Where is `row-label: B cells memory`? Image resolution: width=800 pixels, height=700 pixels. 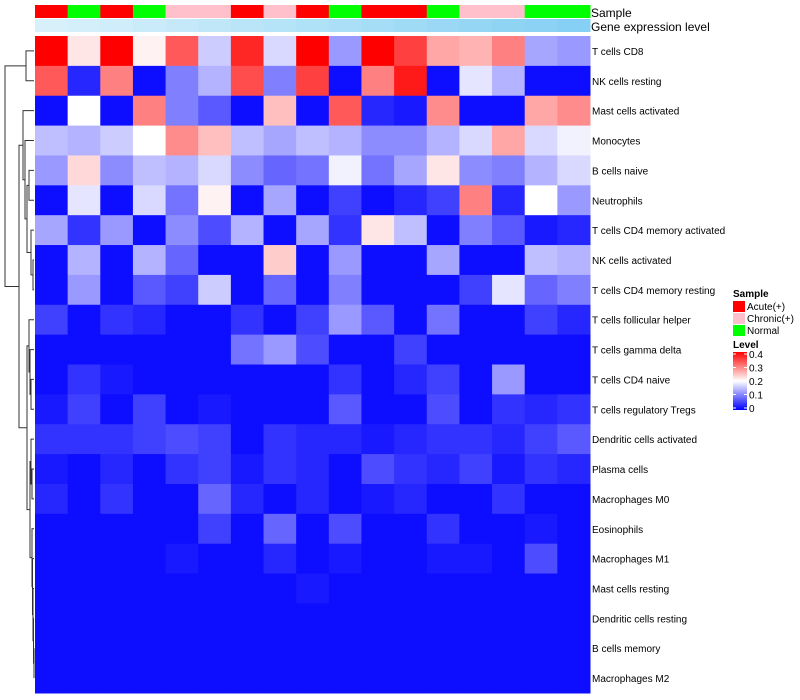
row-label: B cells memory is located at coordinates (626, 649).